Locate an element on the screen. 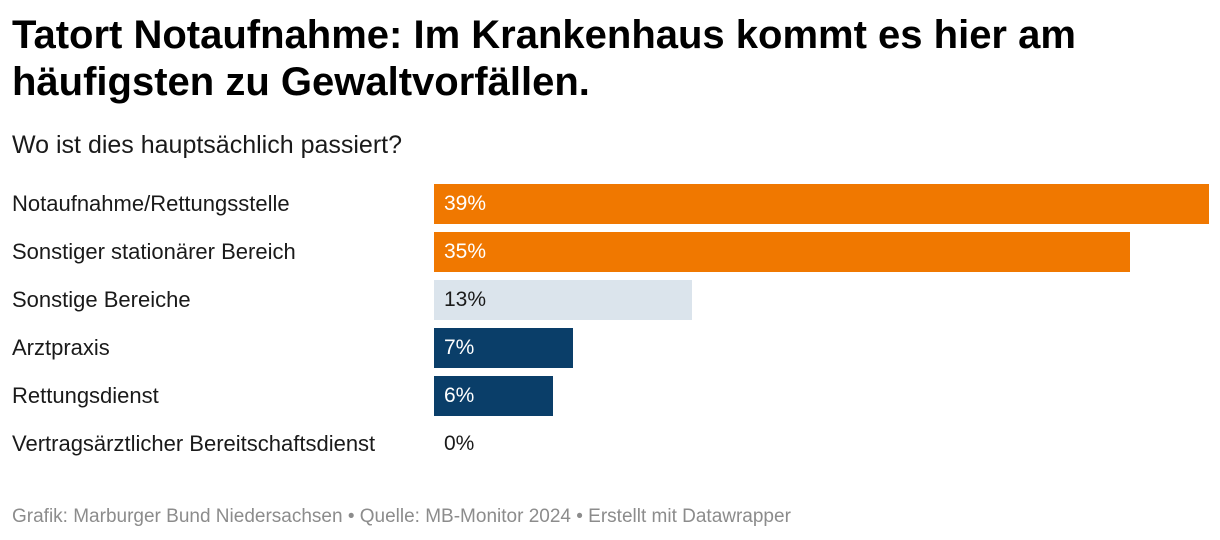  category-label: Sonstige Bereiche is located at coordinates (101, 299).